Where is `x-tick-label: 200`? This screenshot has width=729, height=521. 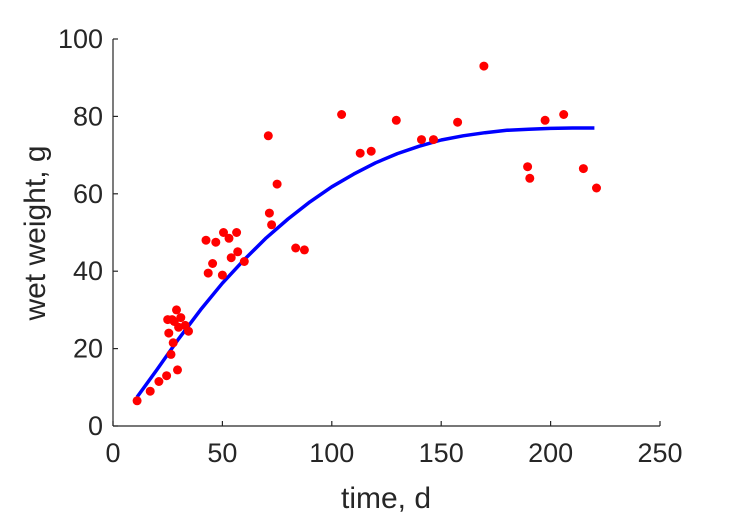 x-tick-label: 200 is located at coordinates (550, 453).